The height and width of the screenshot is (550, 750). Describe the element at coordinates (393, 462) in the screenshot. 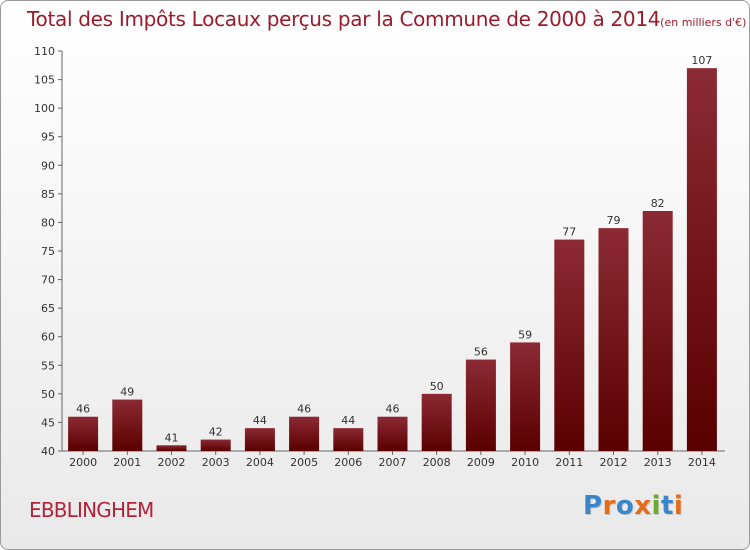

I see `x-tick-label: 2007` at that location.